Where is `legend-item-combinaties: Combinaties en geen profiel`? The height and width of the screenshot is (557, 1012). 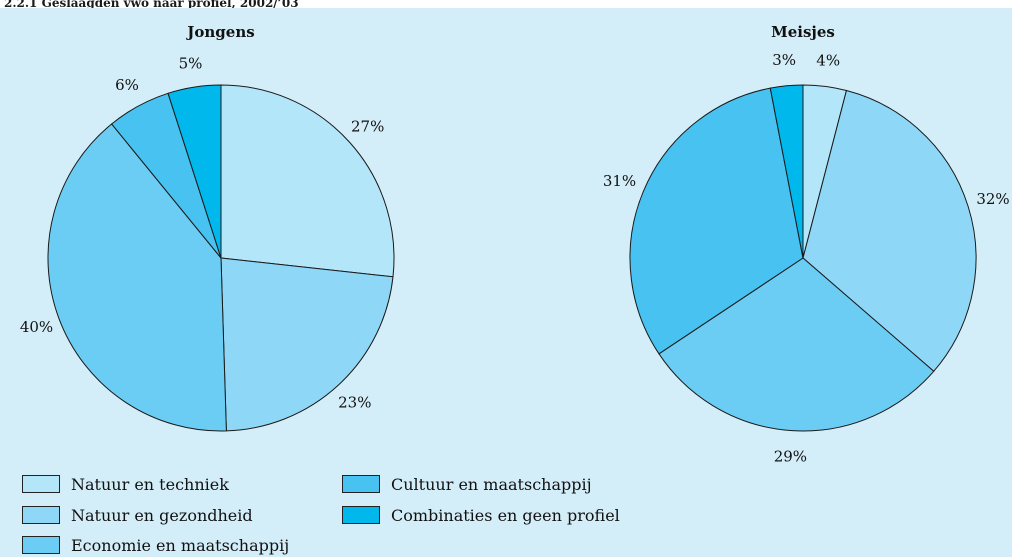 legend-item-combinaties: Combinaties en geen profiel is located at coordinates (481, 515).